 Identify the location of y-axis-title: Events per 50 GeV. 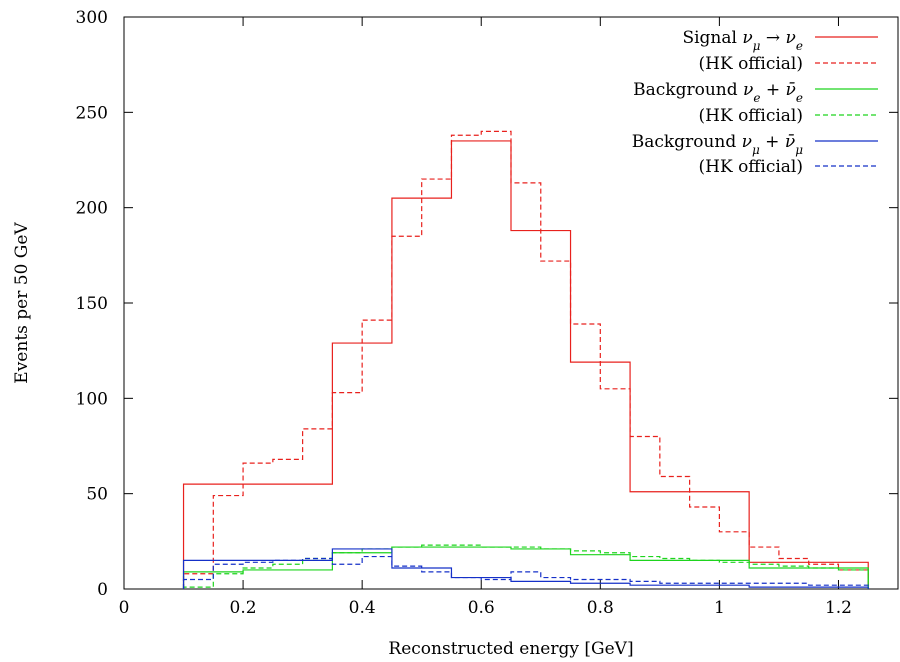
(22, 303).